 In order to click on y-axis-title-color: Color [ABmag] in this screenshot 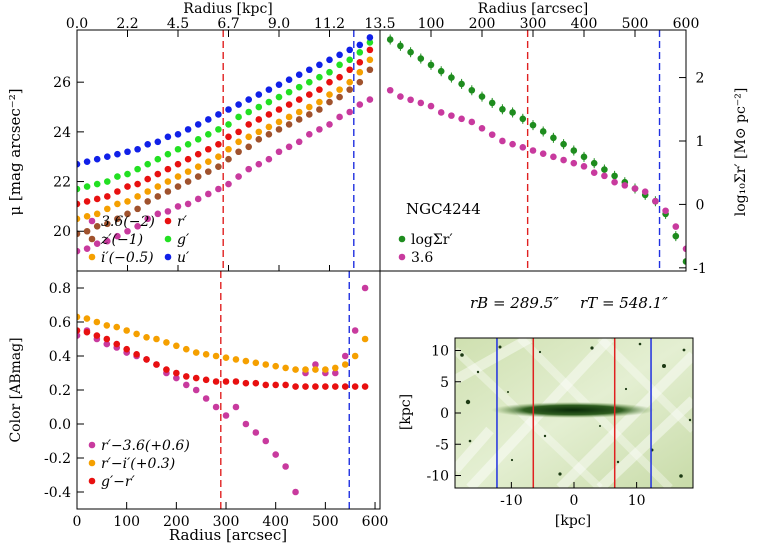, I will do `click(16, 389)`.